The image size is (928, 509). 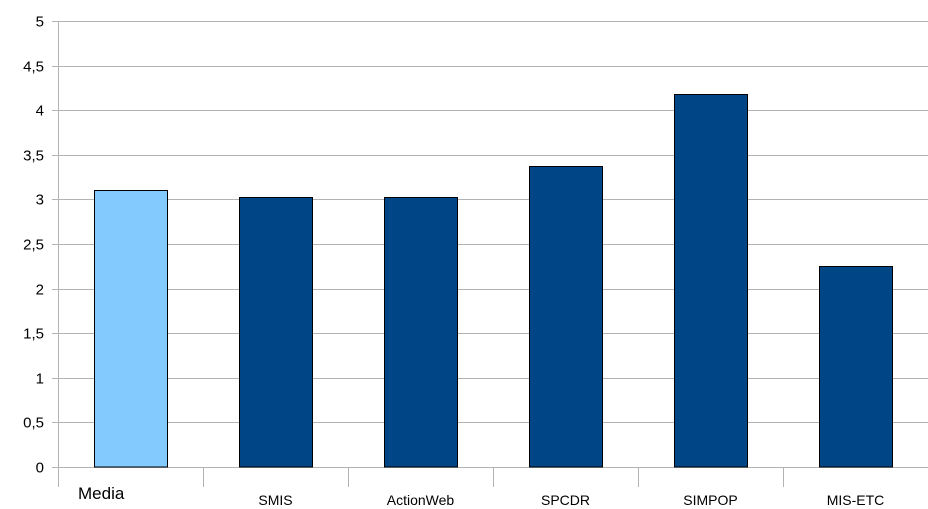 I want to click on y-tick-label: 2,5, so click(x=33, y=245).